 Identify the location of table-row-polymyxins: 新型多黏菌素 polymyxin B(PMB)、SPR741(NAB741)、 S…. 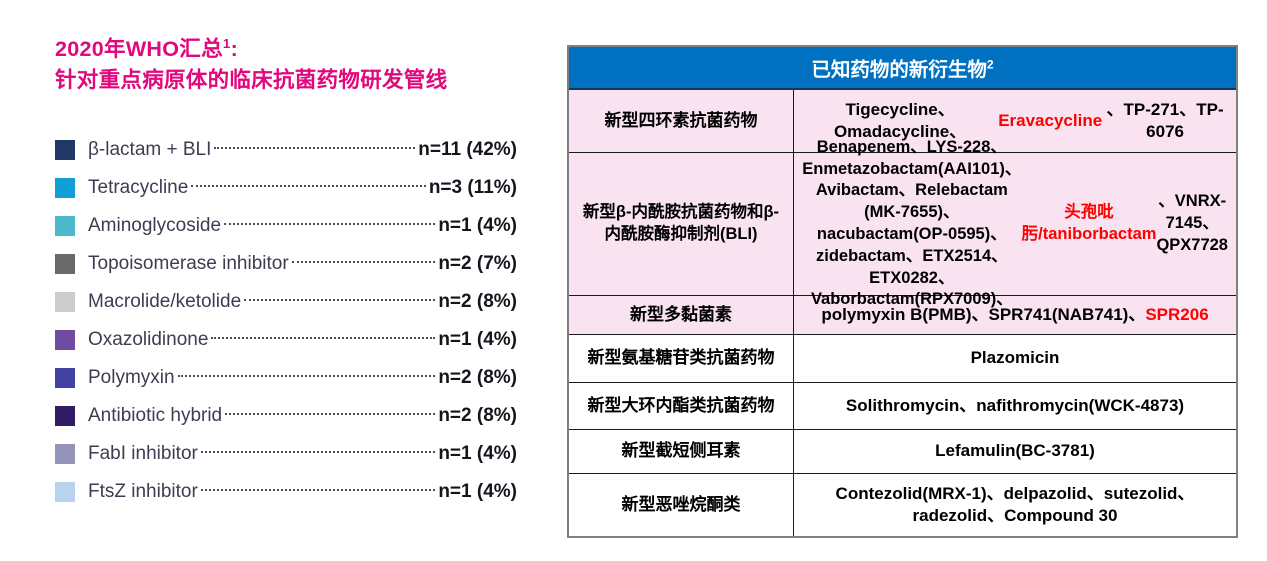
(902, 314).